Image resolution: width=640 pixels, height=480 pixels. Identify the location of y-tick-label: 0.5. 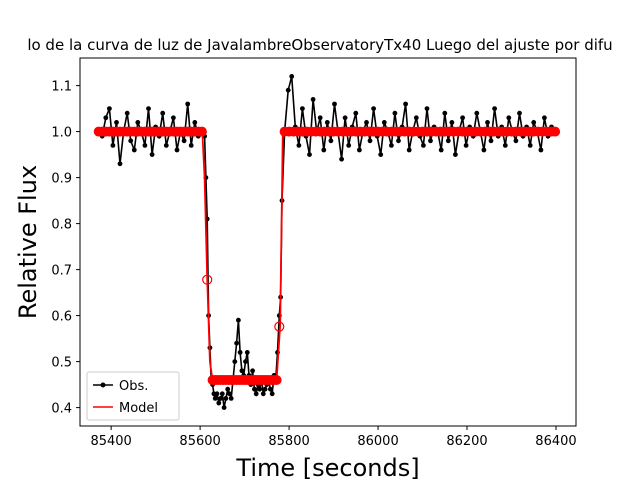
(61, 363).